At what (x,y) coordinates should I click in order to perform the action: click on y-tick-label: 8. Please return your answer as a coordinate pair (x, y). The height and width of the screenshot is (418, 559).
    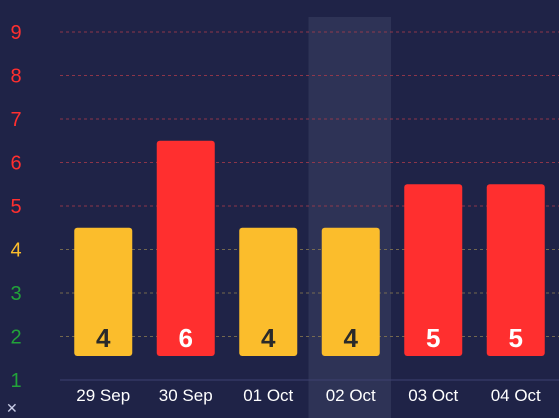
    Looking at the image, I should click on (15, 77).